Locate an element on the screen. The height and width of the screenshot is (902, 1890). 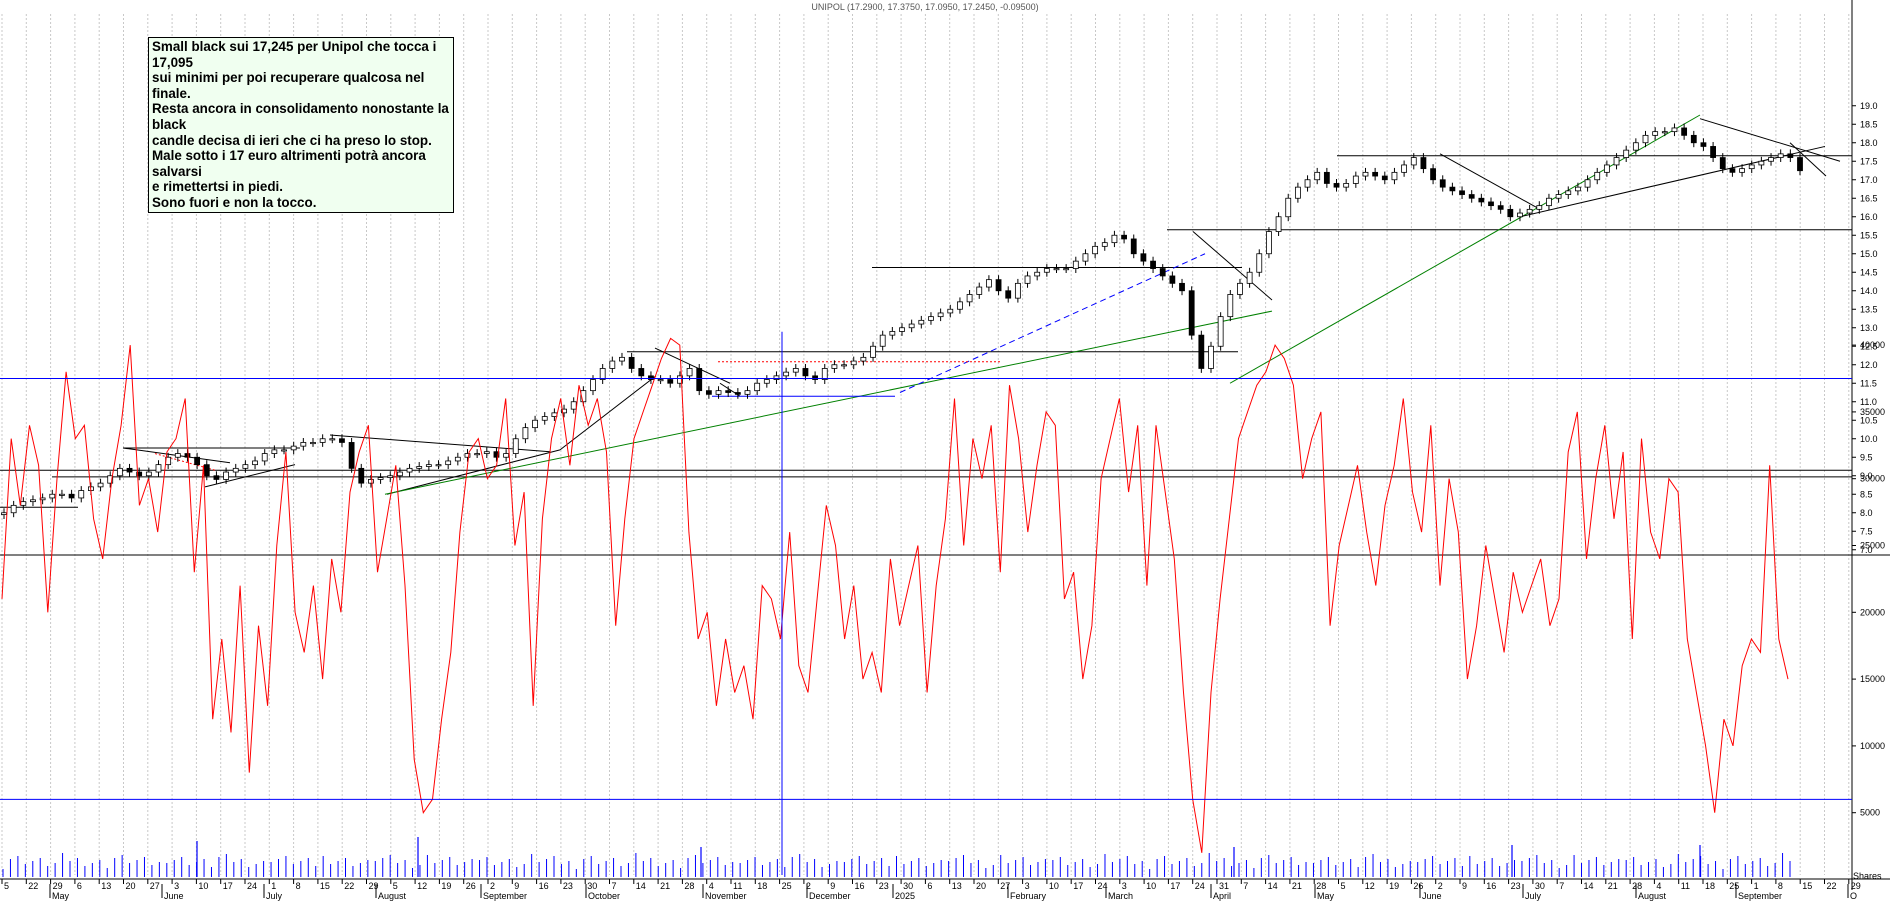
osc-tick-label: 25000 is located at coordinates (1872, 546).